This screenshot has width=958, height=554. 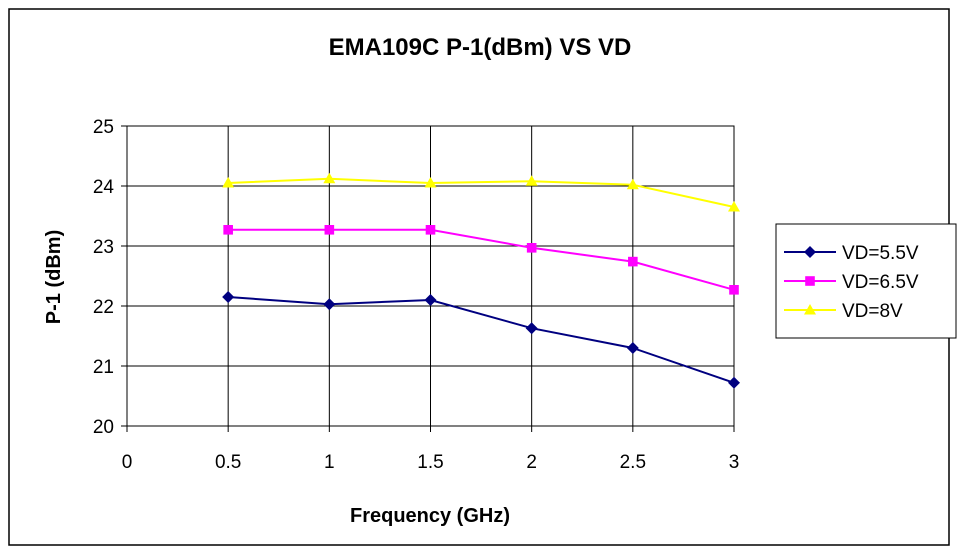 What do you see at coordinates (430, 516) in the screenshot?
I see `x-axis-title: Frequency (GHz)` at bounding box center [430, 516].